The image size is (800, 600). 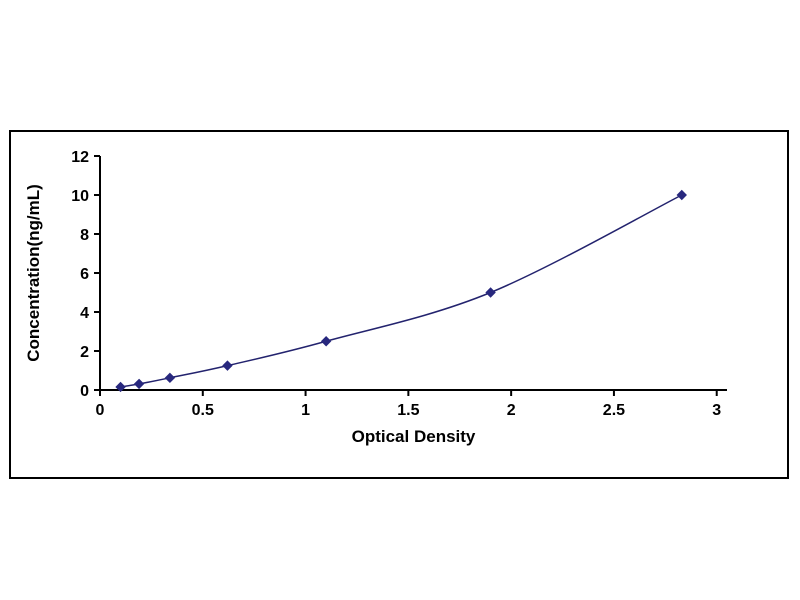 I want to click on y-axis-label: Concentration(ng/mL), so click(x=33, y=273).